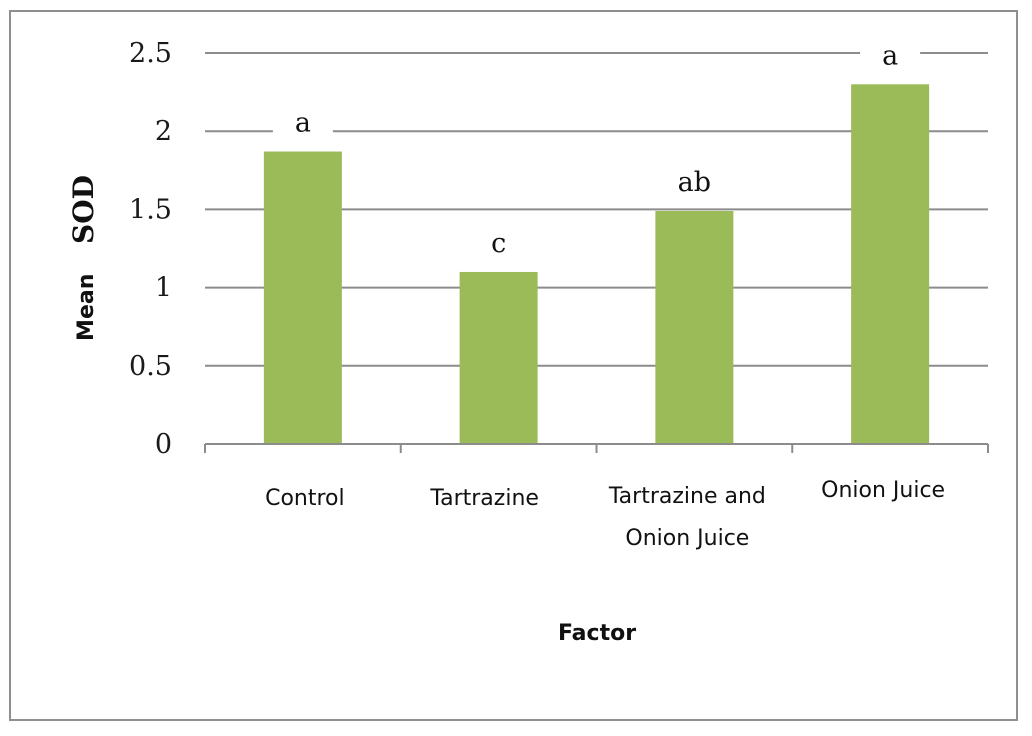  What do you see at coordinates (150, 53) in the screenshot?
I see `y-tick-label: 2.5` at bounding box center [150, 53].